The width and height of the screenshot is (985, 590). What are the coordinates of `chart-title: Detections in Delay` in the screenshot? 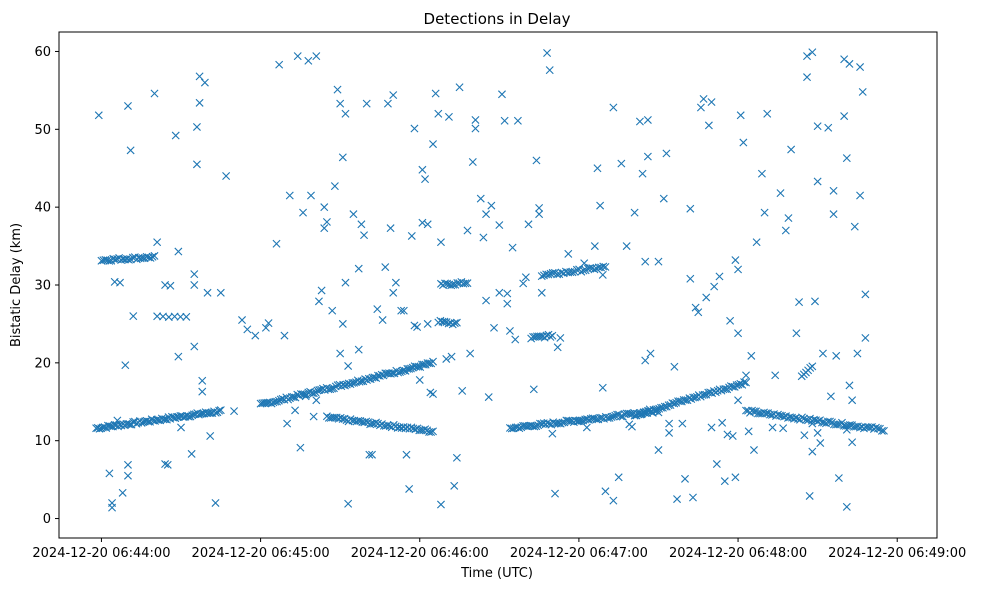 It's located at (497, 19).